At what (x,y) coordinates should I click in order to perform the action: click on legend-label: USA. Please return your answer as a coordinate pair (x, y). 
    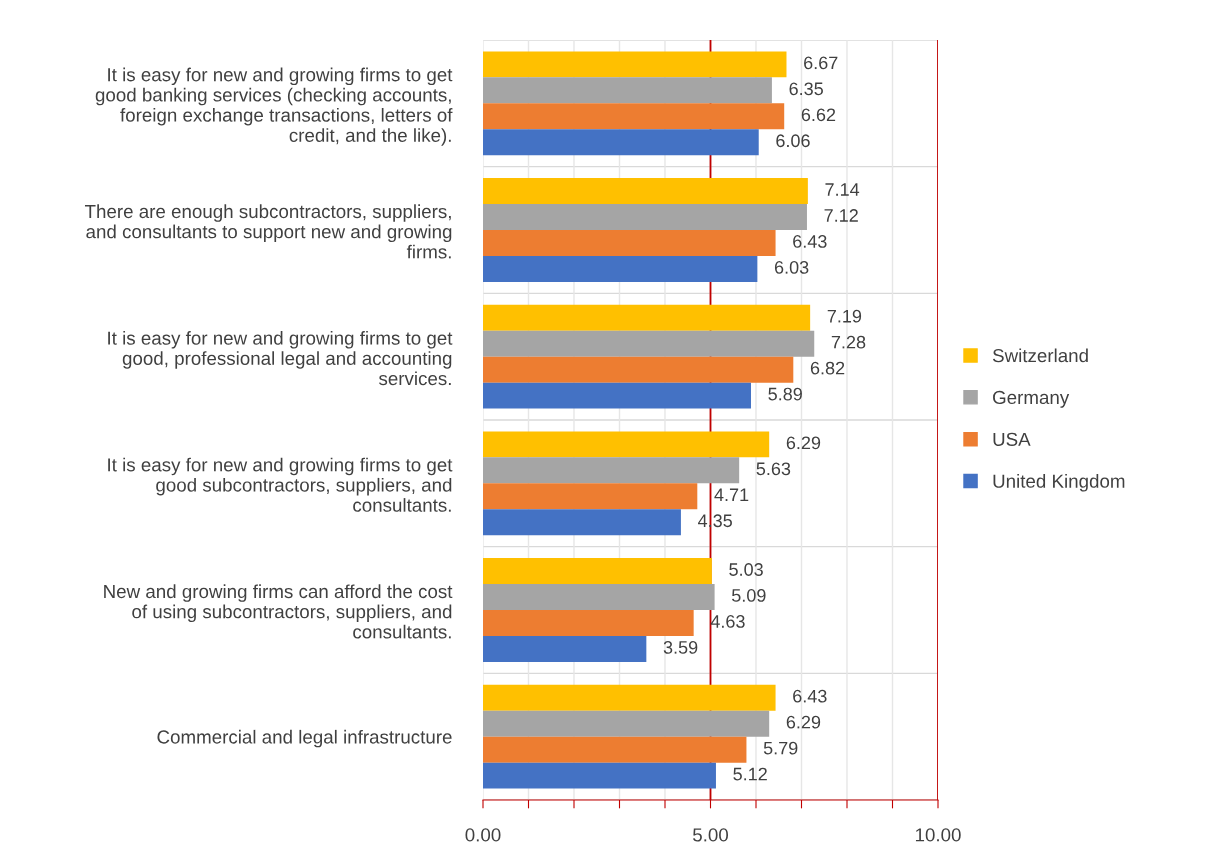
    Looking at the image, I should click on (1012, 439).